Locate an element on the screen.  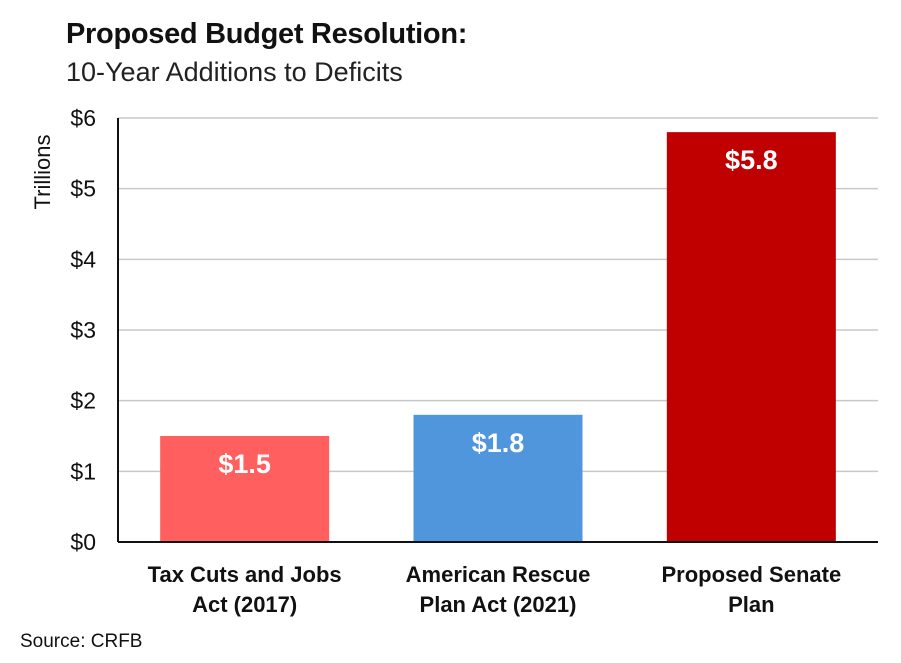
data-label: $5.8 is located at coordinates (751, 160).